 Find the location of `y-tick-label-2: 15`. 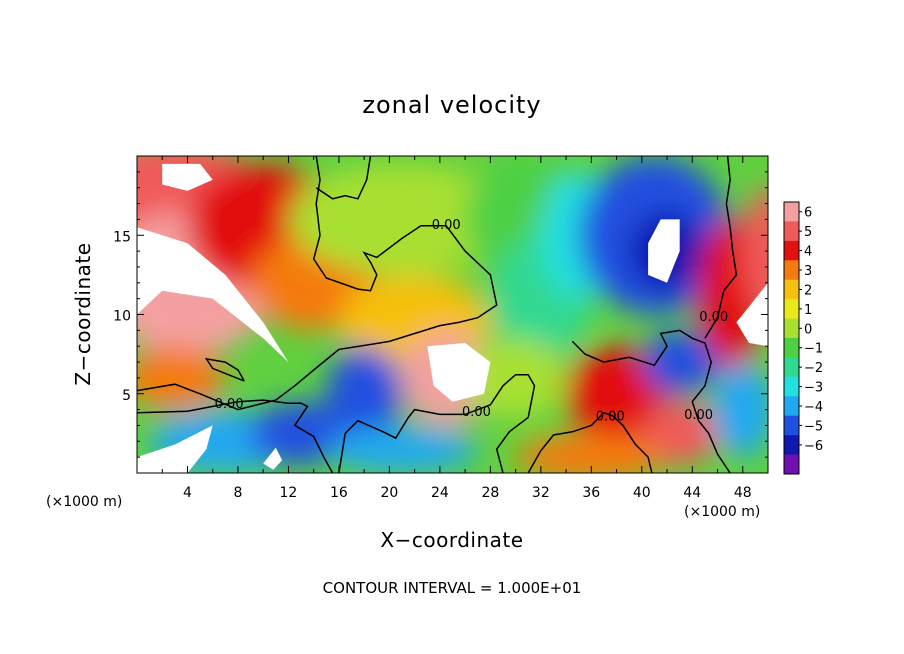

y-tick-label-2: 15 is located at coordinates (122, 237).